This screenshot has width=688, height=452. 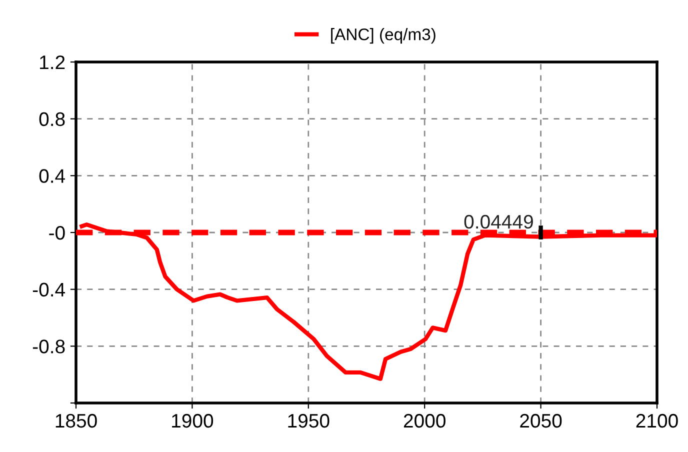 What do you see at coordinates (309, 421) in the screenshot?
I see `x-tick-label: 1950` at bounding box center [309, 421].